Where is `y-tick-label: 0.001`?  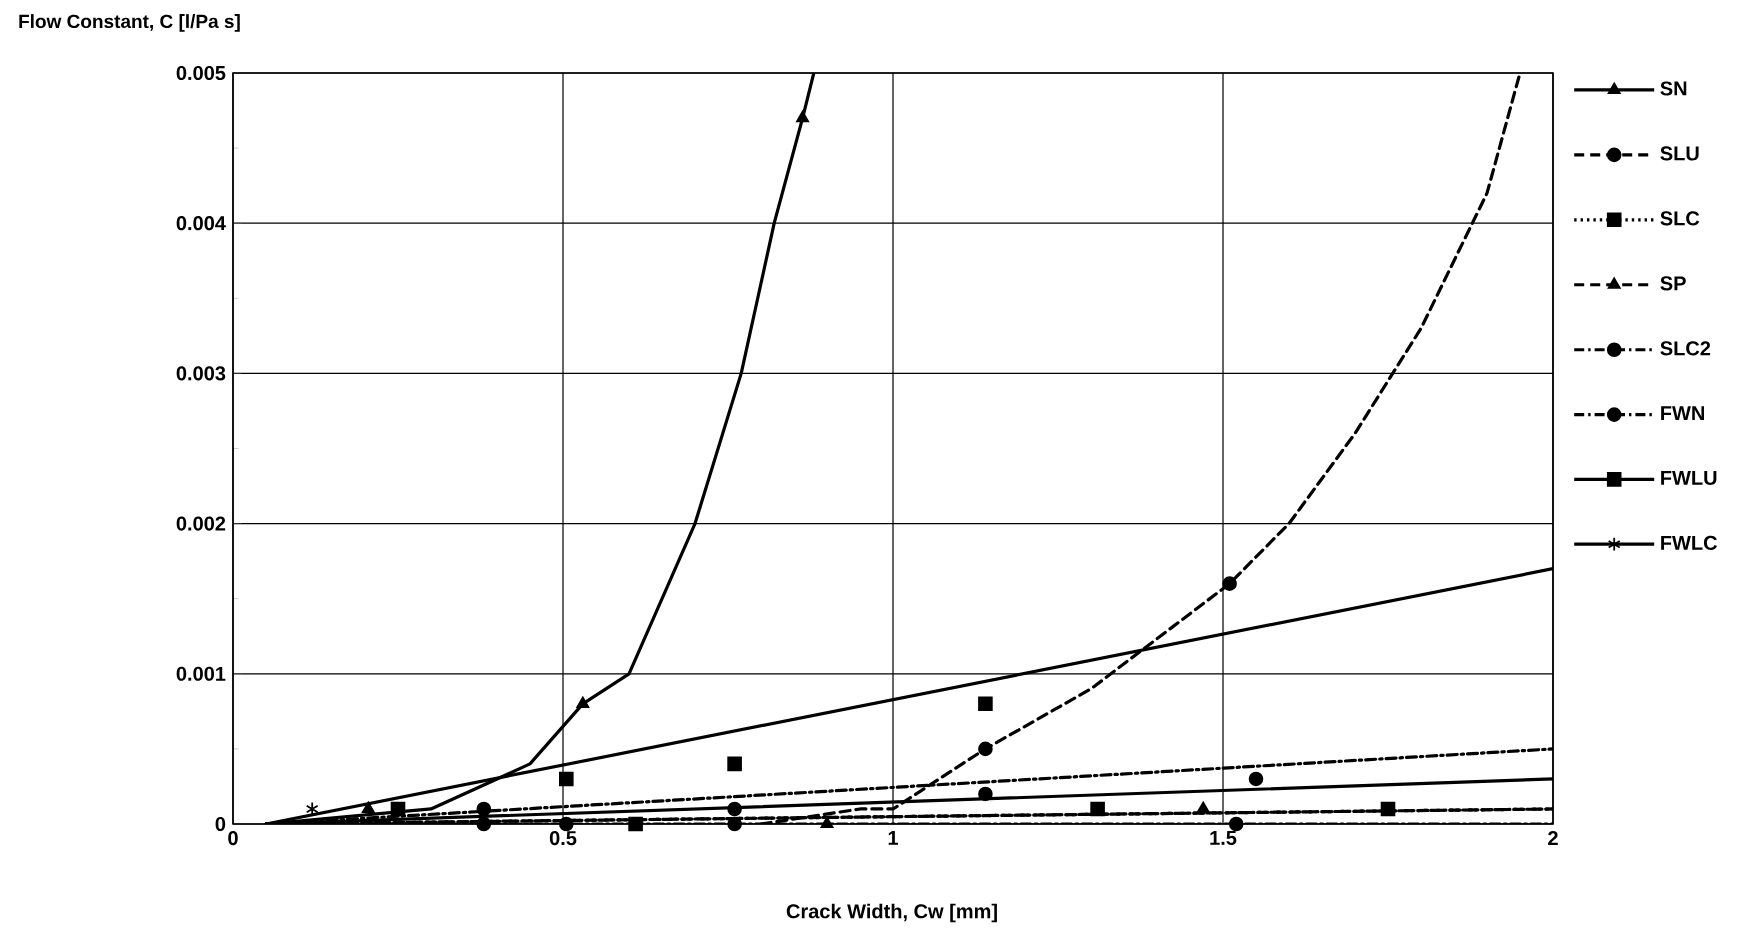
y-tick-label: 0.001 is located at coordinates (201, 673).